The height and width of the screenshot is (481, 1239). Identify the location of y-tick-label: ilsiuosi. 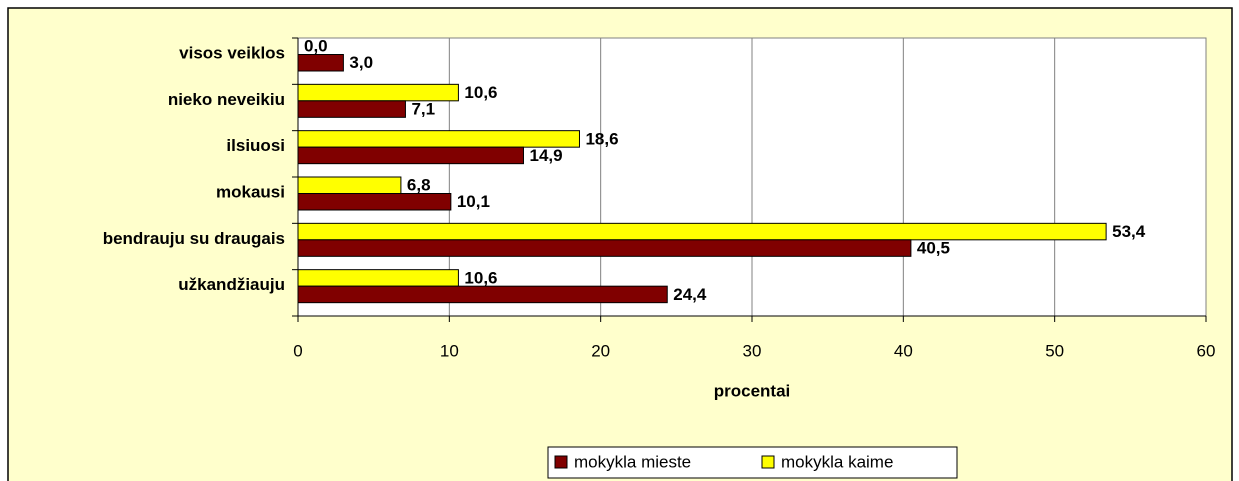
(255, 145).